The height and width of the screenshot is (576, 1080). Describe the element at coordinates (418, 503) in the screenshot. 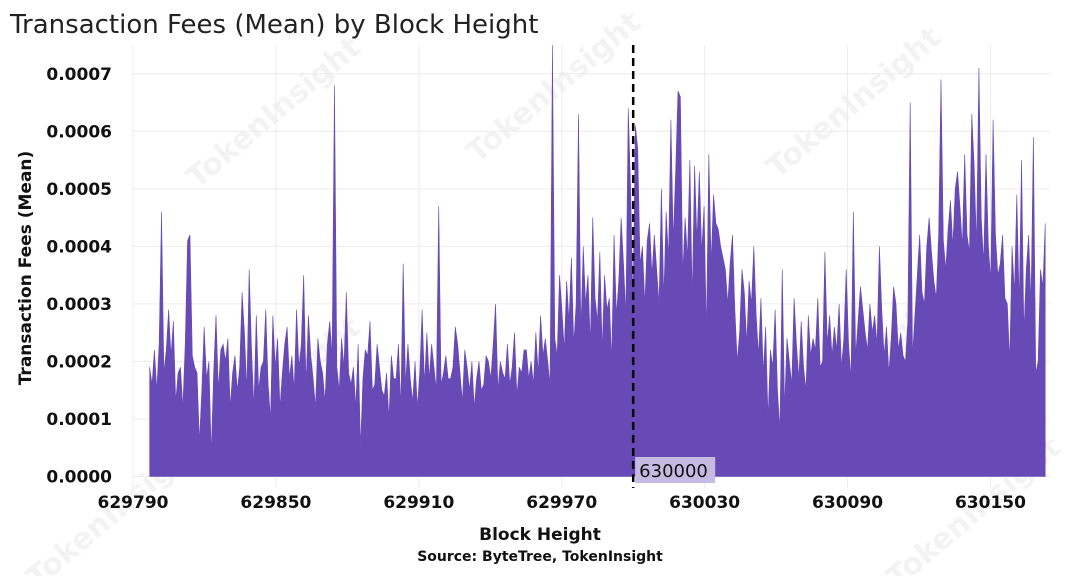

I see `x-tick-label: 629910` at that location.